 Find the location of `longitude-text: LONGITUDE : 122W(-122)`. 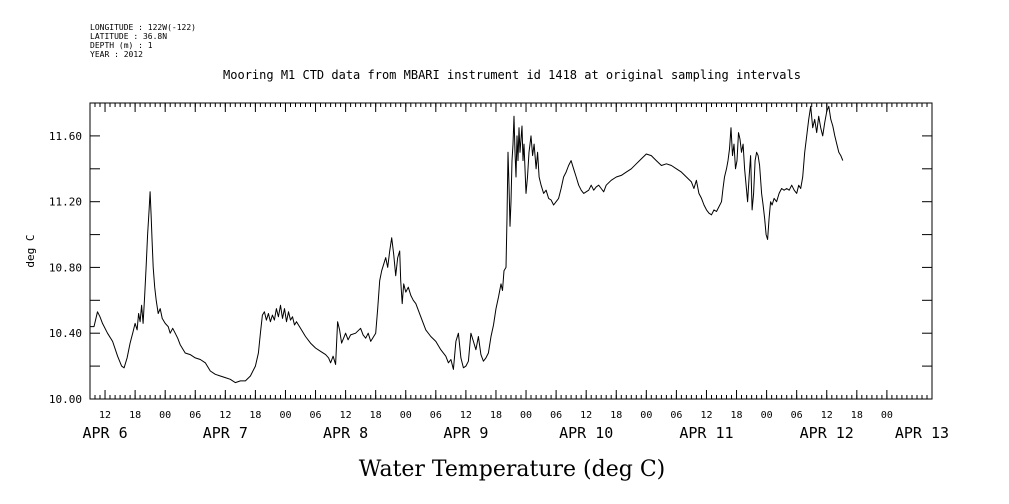

longitude-text: LONGITUDE : 122W(-122) is located at coordinates (143, 27).